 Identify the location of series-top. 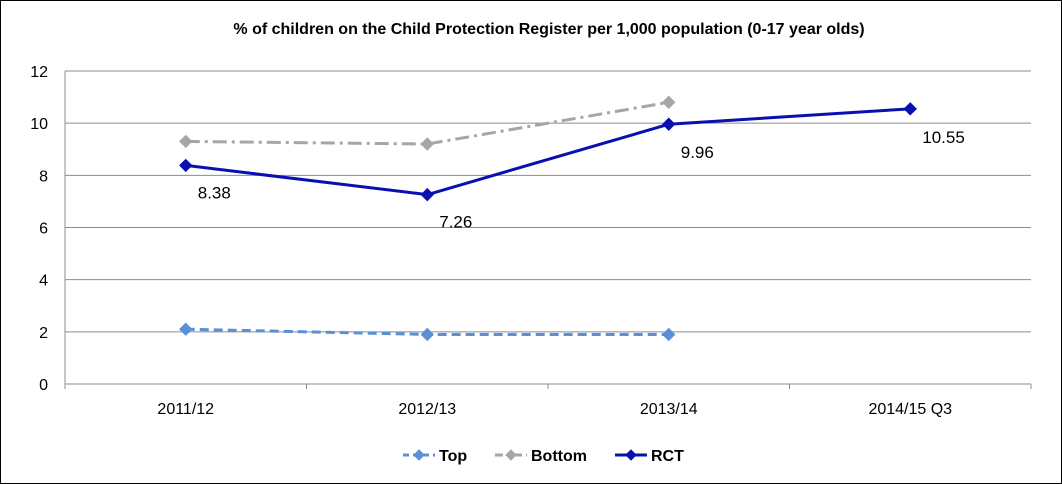
(427, 332).